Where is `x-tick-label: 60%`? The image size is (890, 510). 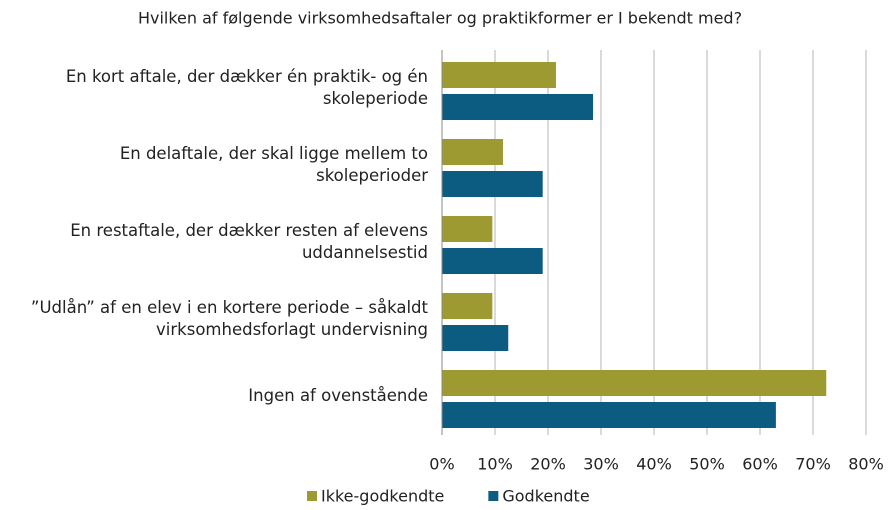 x-tick-label: 60% is located at coordinates (760, 464).